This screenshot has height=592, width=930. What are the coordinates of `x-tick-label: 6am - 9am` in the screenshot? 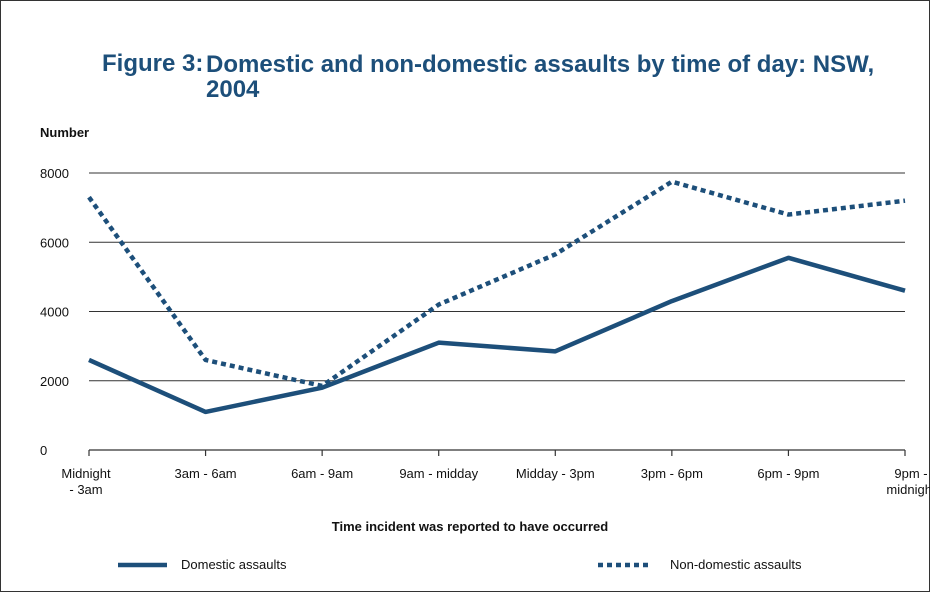 It's located at (322, 473).